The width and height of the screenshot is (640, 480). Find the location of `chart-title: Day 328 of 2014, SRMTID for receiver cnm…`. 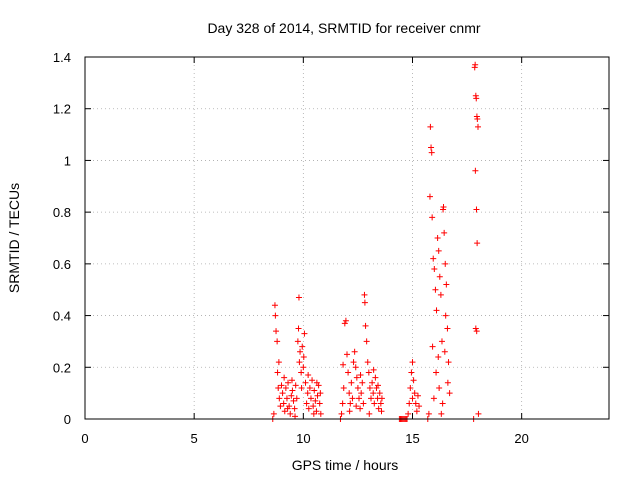

chart-title: Day 328 of 2014, SRMTID for receiver cnm… is located at coordinates (343, 28).